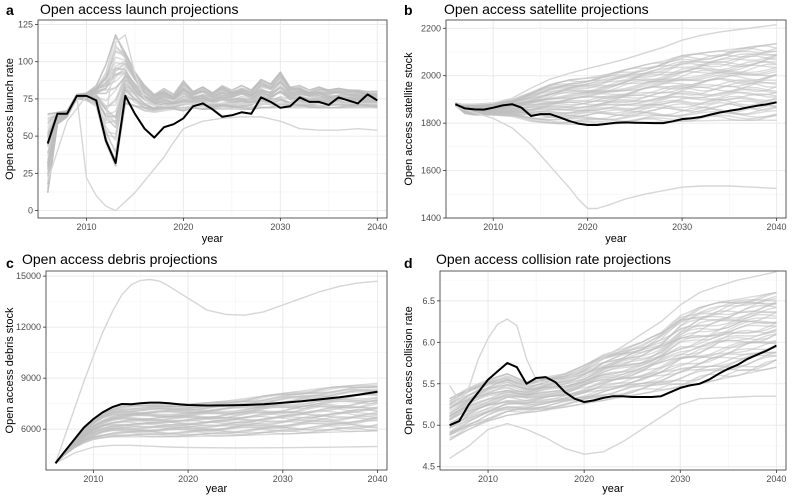 This screenshot has height=500, width=800. Describe the element at coordinates (431, 123) in the screenshot. I see `y-tick-label: 1800` at that location.